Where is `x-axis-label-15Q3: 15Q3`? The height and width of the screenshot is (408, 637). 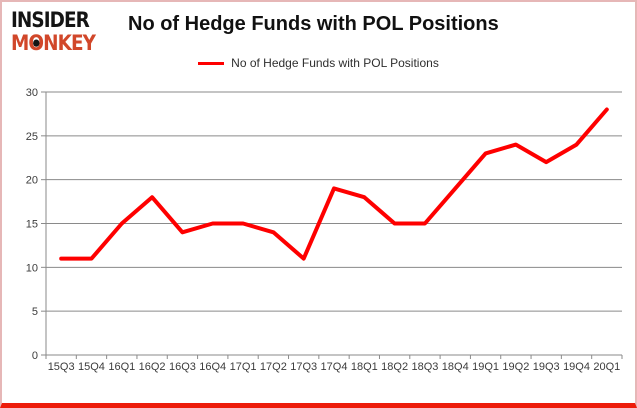 x-axis-label-15Q3: 15Q3 is located at coordinates (61, 367).